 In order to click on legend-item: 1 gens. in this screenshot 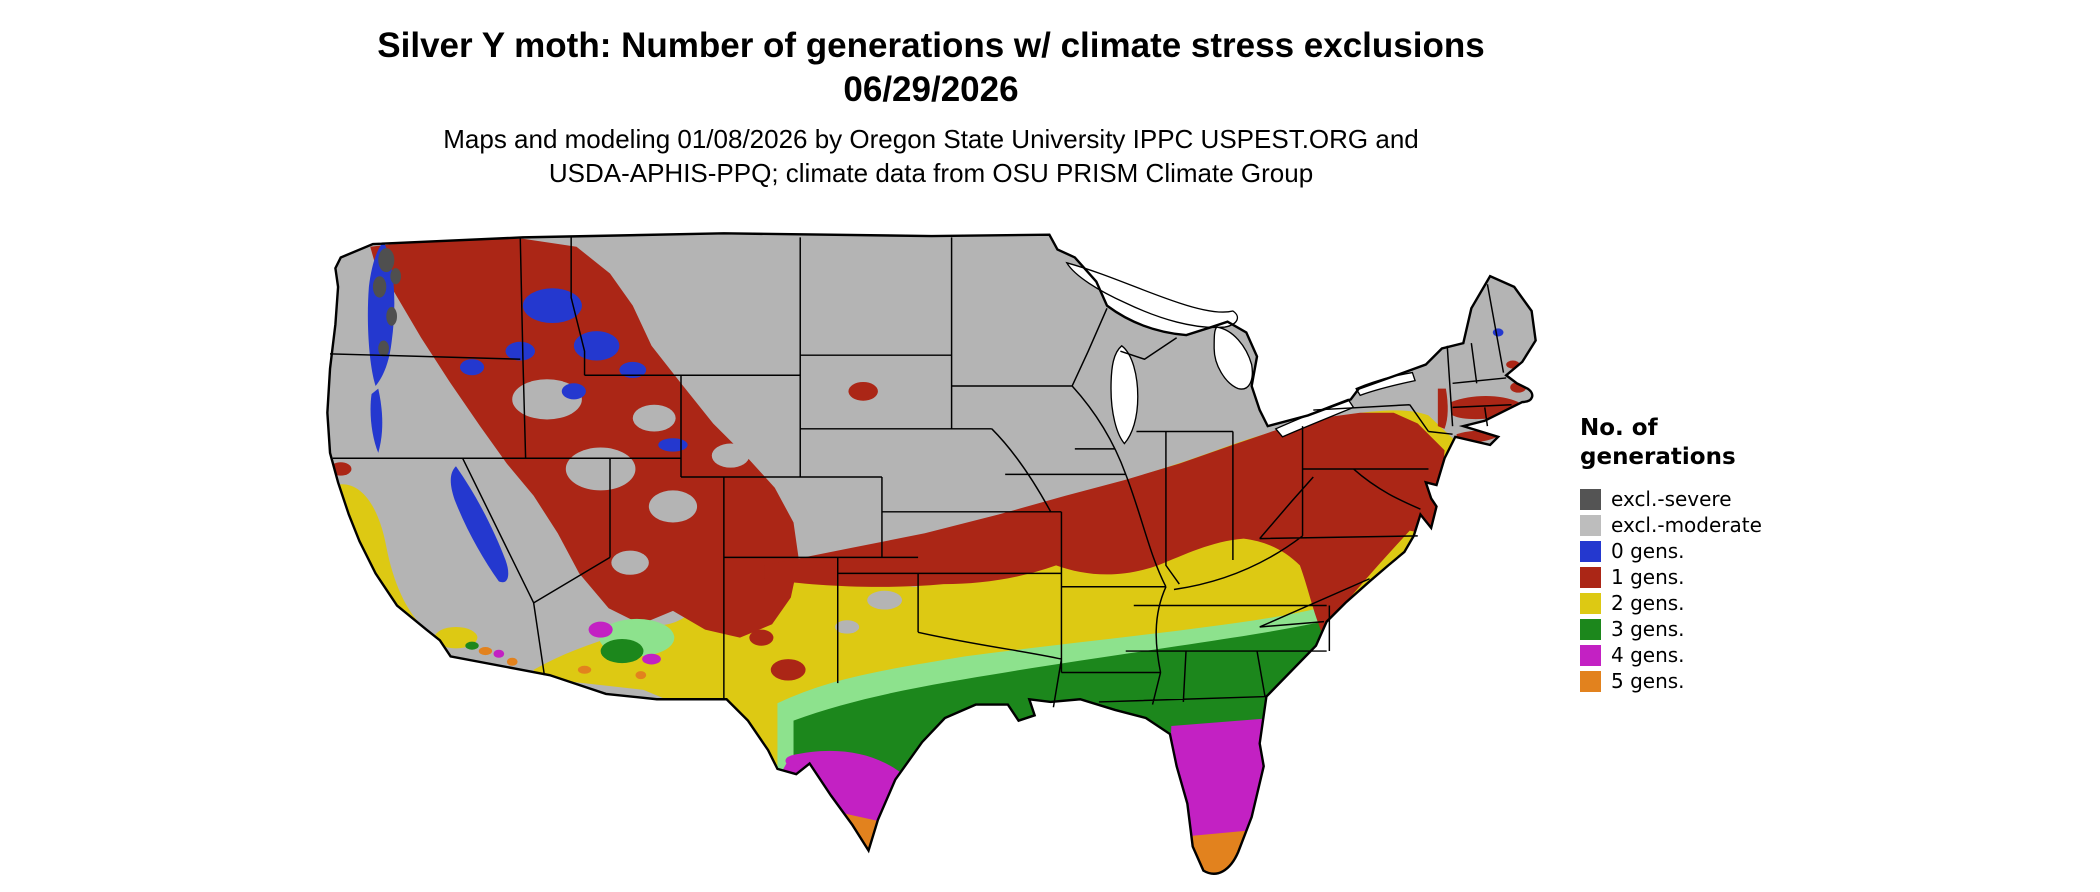, I will do `click(1710, 577)`.